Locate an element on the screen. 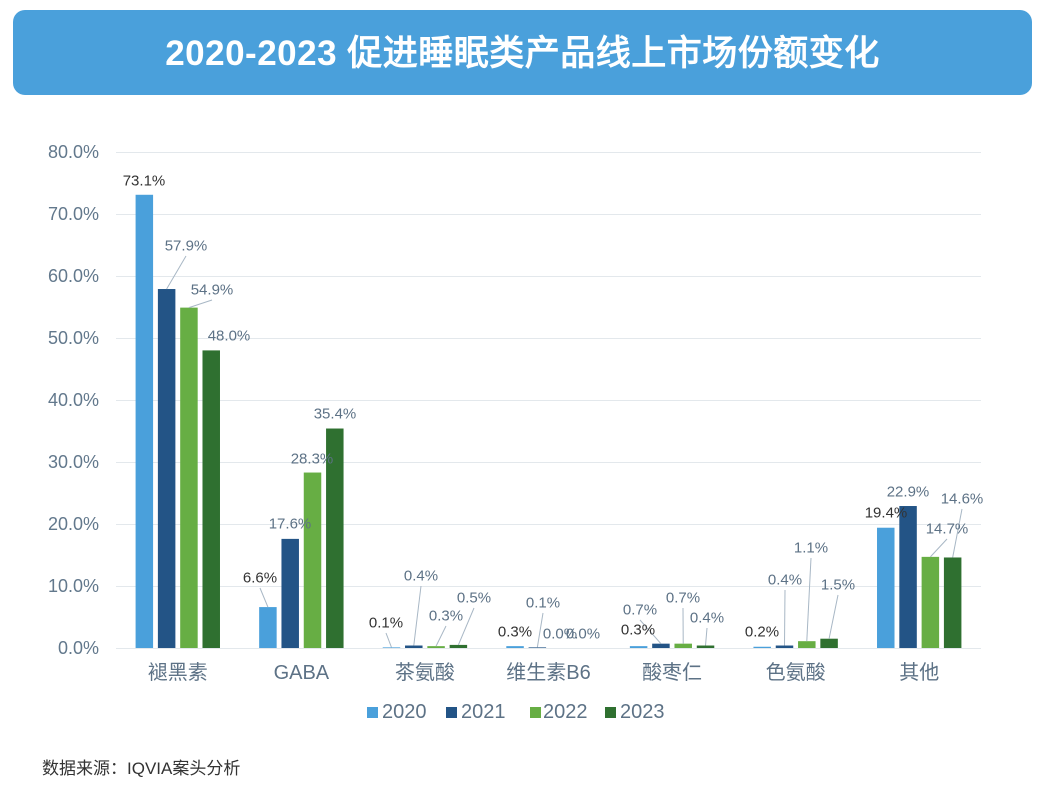 This screenshot has height=785, width=1045. y-tick-label: 0.0% is located at coordinates (78, 648).